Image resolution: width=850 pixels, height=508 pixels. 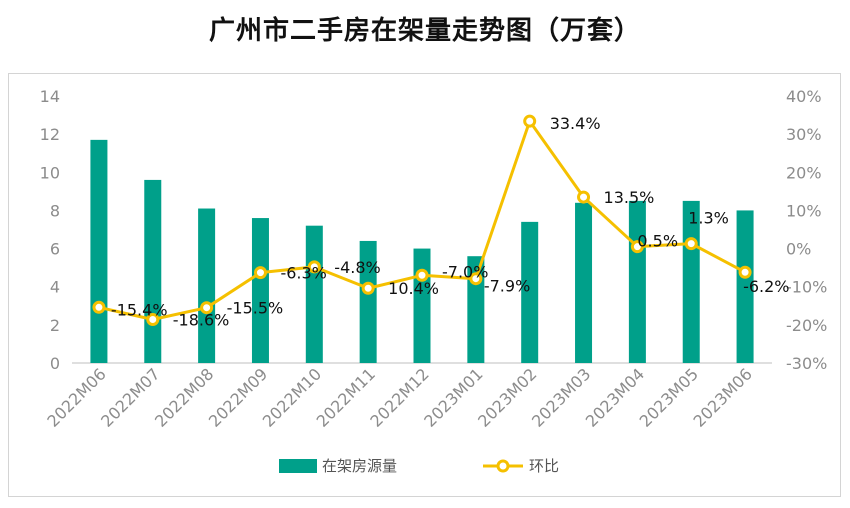 What do you see at coordinates (657, 241) in the screenshot?
I see `line-data-label: 0.5%` at bounding box center [657, 241].